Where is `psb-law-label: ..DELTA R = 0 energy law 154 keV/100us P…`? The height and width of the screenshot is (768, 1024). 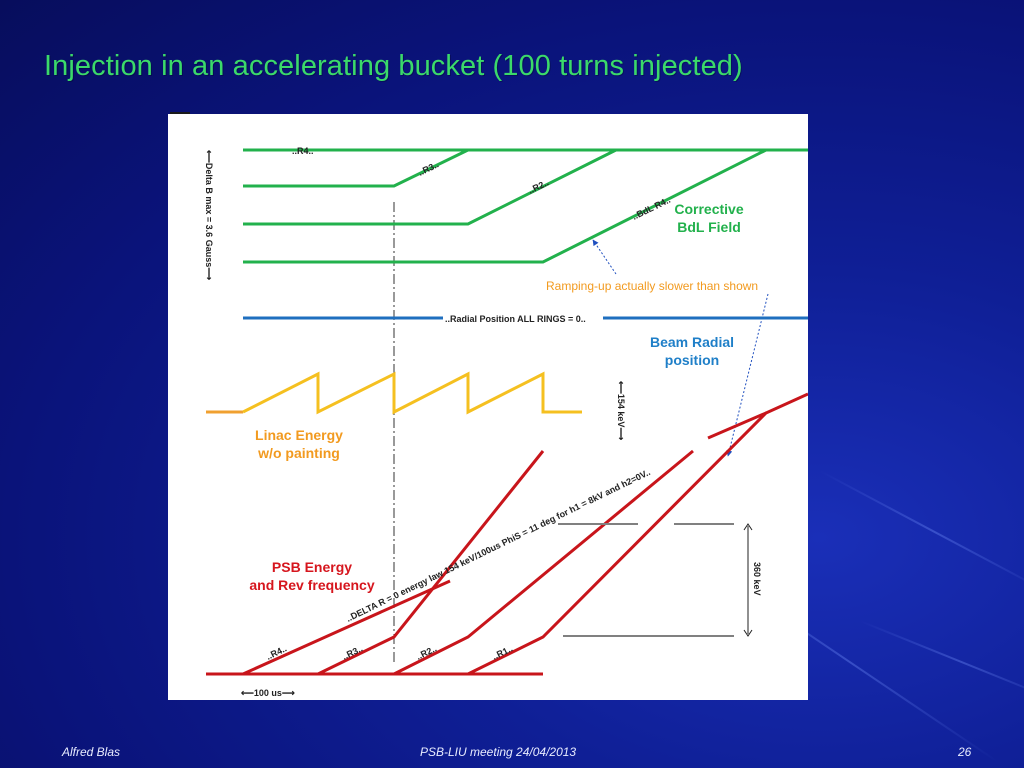 psb-law-label: ..DELTA R = 0 energy law 154 keV/100us P… is located at coordinates (497, 545).